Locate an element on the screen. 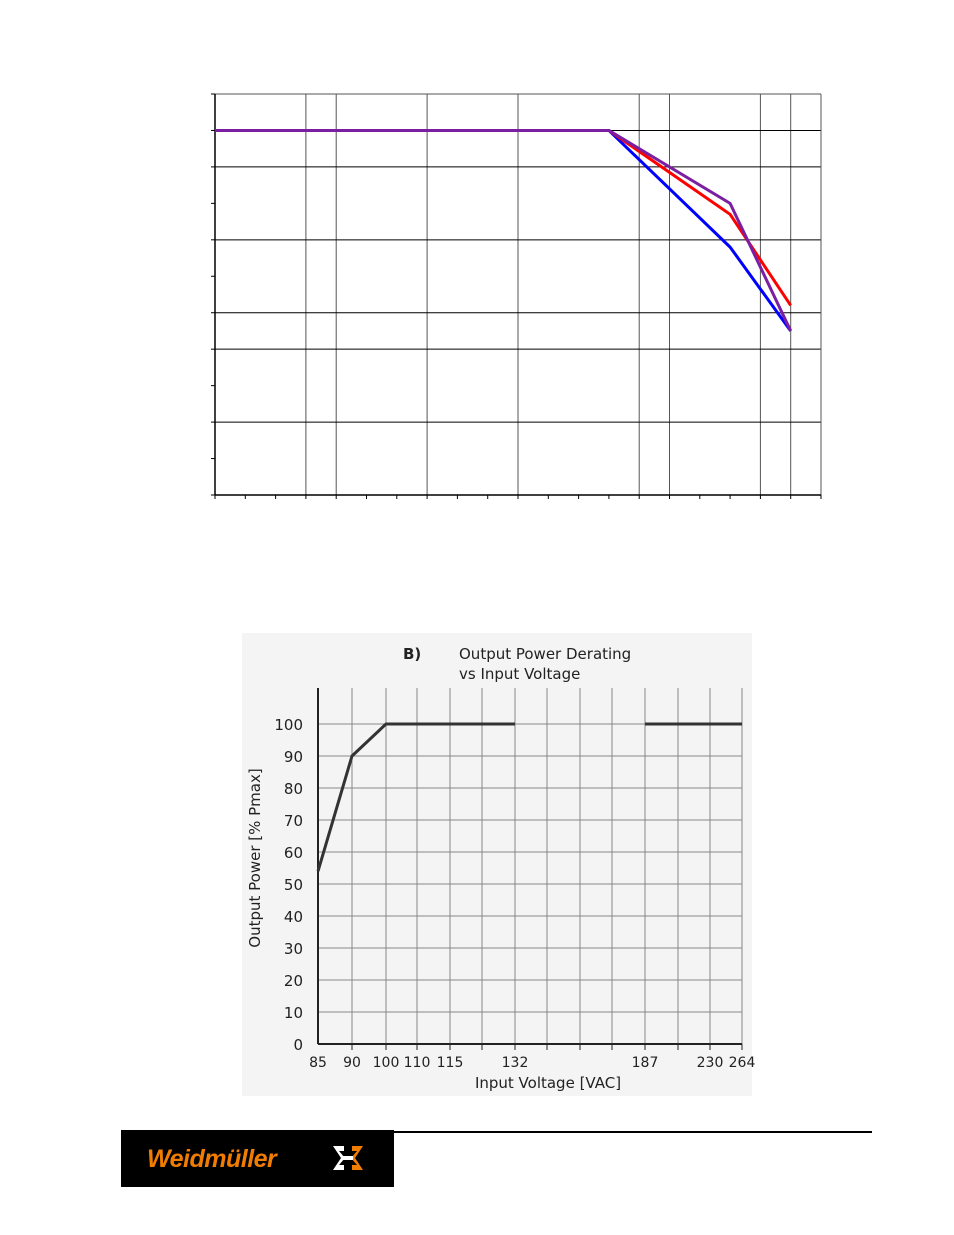  x-axis-label: Input Voltage [VAC] is located at coordinates (548, 1083).